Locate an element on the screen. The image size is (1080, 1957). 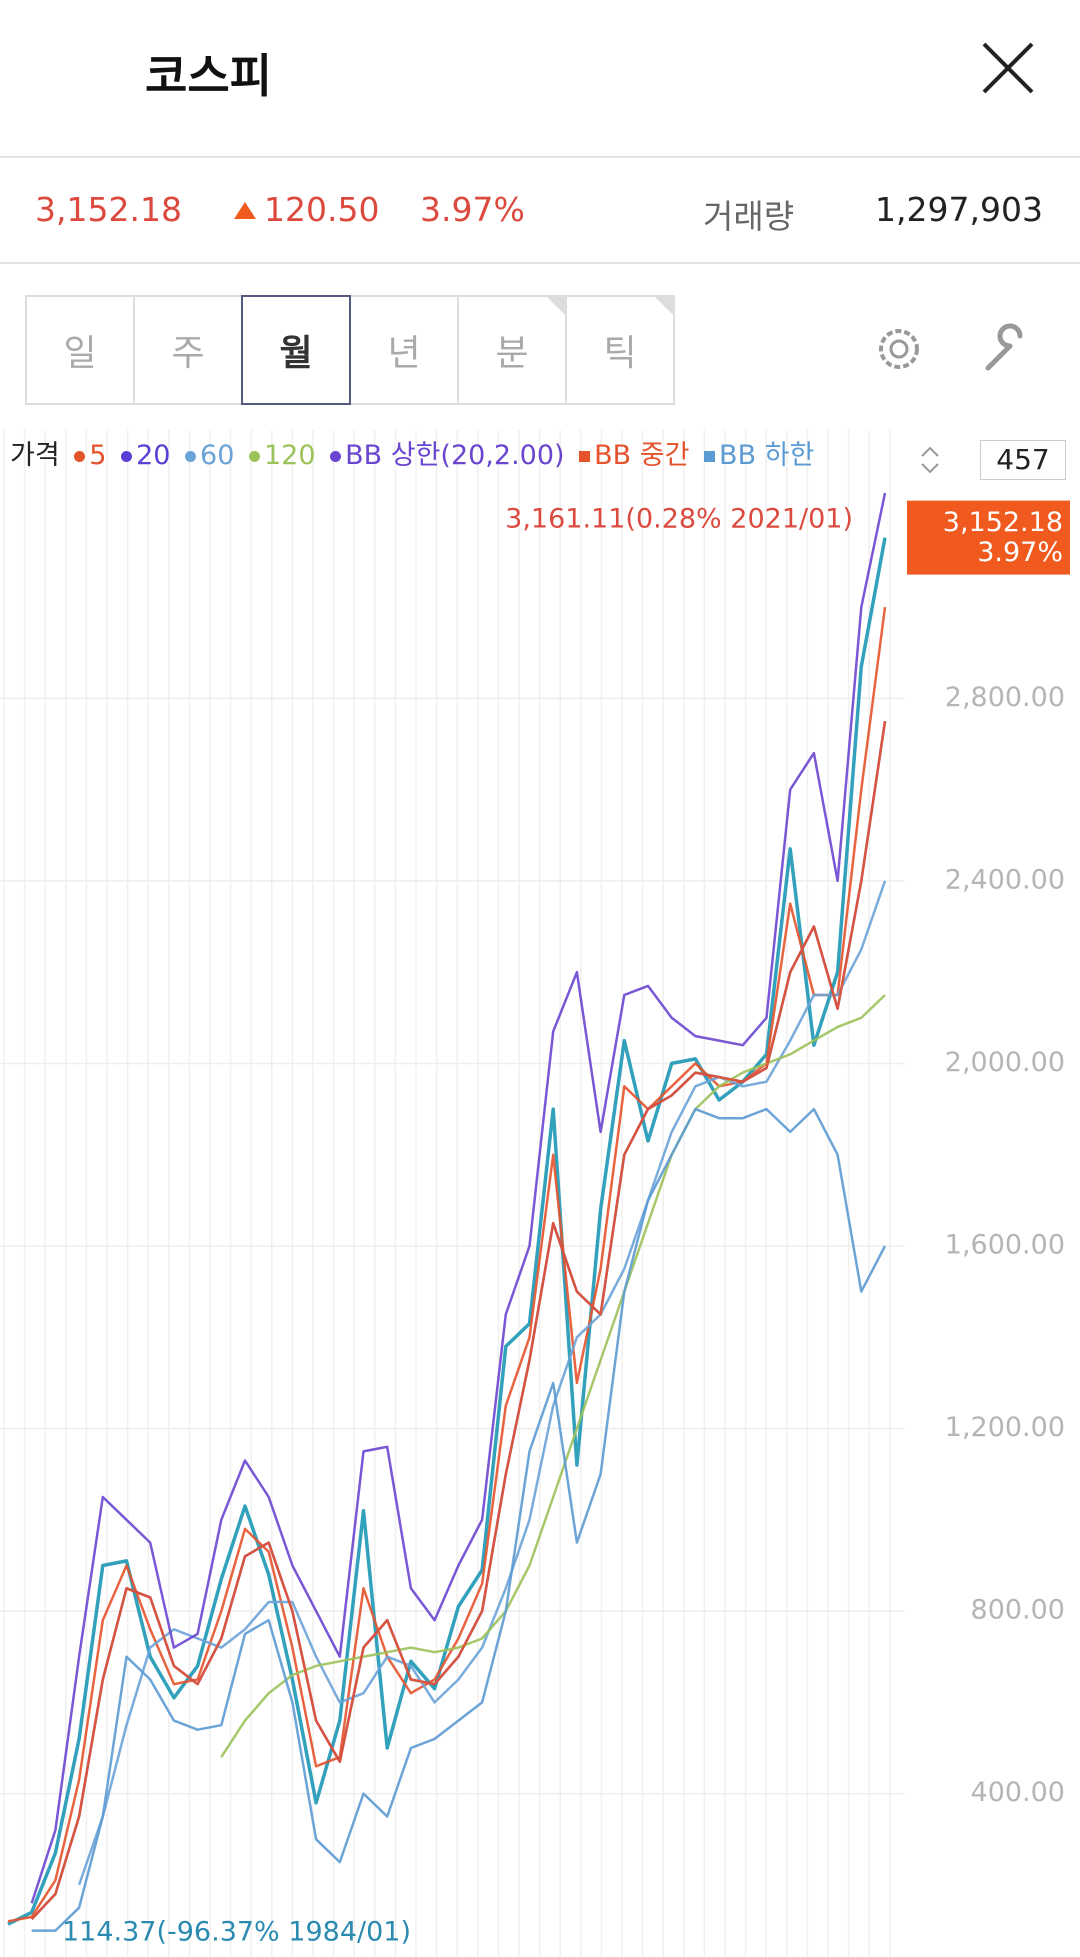
high-annotation: 3,161.11(0.28% 2021/01) is located at coordinates (679, 519).